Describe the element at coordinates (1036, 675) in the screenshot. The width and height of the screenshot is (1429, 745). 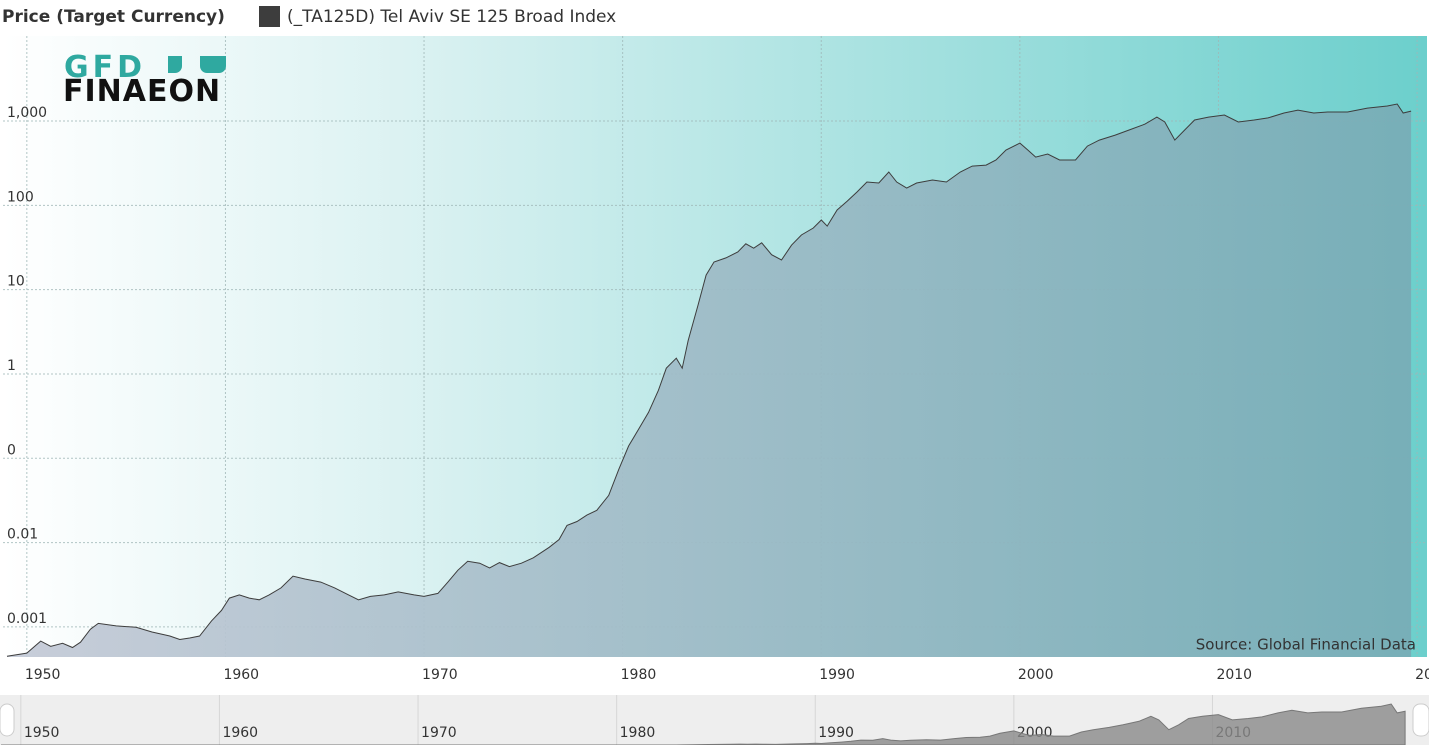
I see `x-tick-label: 2000` at that location.